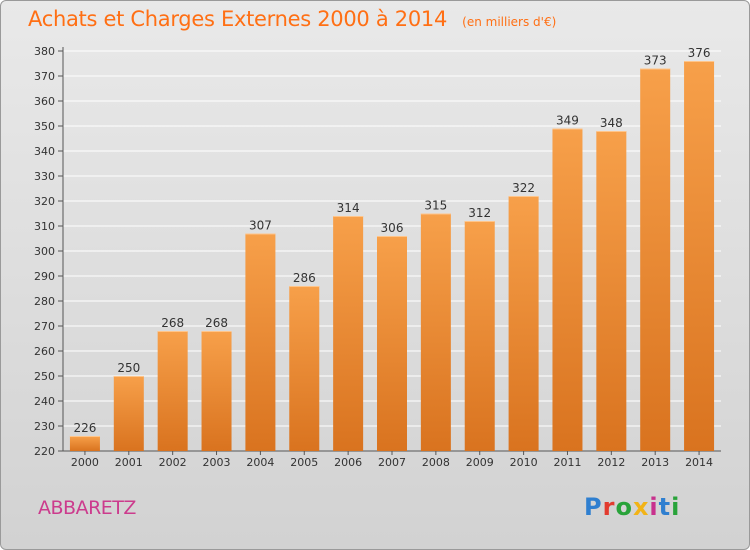 Image resolution: width=750 pixels, height=550 pixels. Describe the element at coordinates (348, 333) in the screenshot. I see `bar-2006` at that location.